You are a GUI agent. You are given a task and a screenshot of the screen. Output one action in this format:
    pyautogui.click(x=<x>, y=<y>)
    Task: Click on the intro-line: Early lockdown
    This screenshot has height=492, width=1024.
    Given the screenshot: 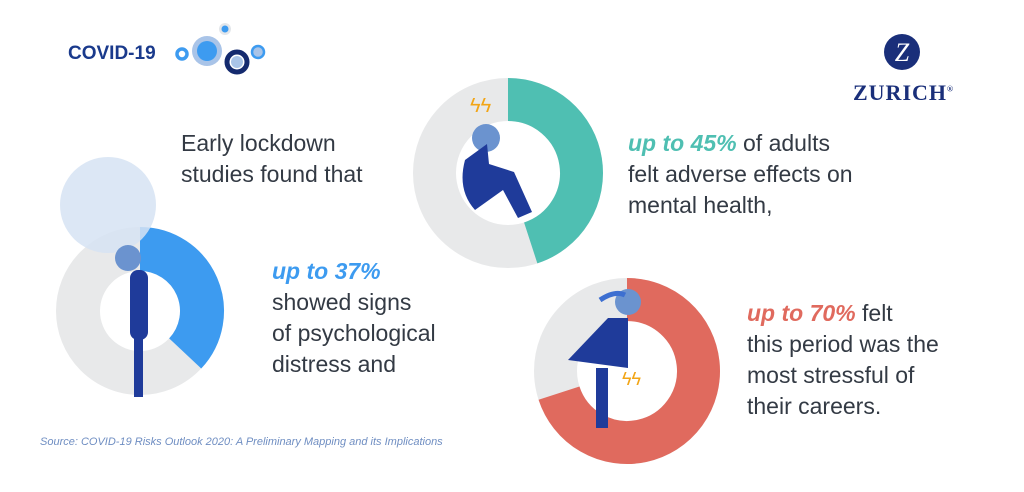 What is the action you would take?
    pyautogui.click(x=258, y=143)
    